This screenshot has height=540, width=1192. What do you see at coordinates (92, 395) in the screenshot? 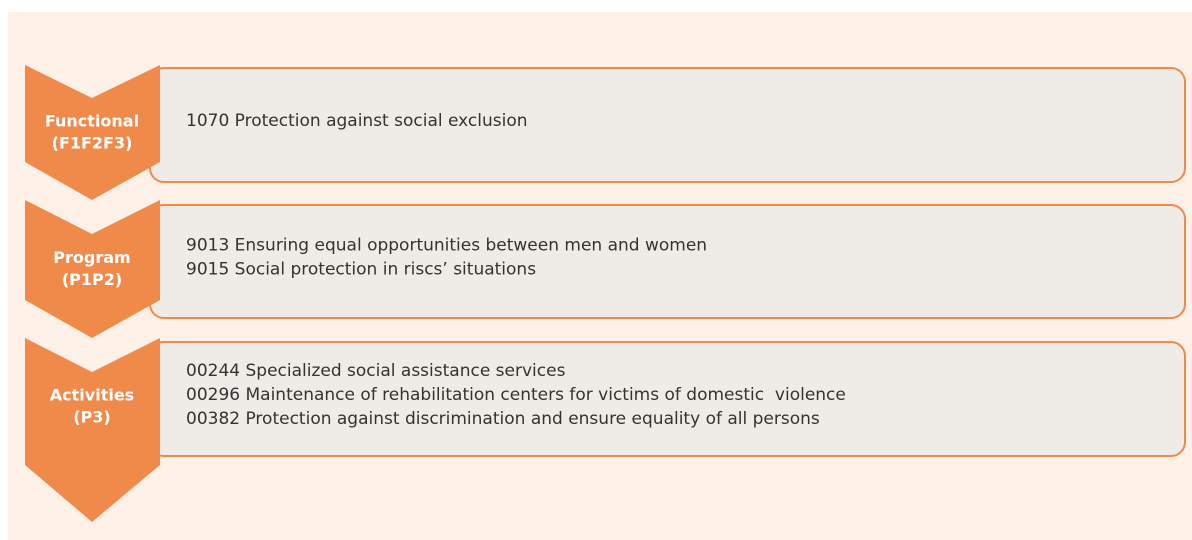
I see `level-label: Activities` at bounding box center [92, 395].